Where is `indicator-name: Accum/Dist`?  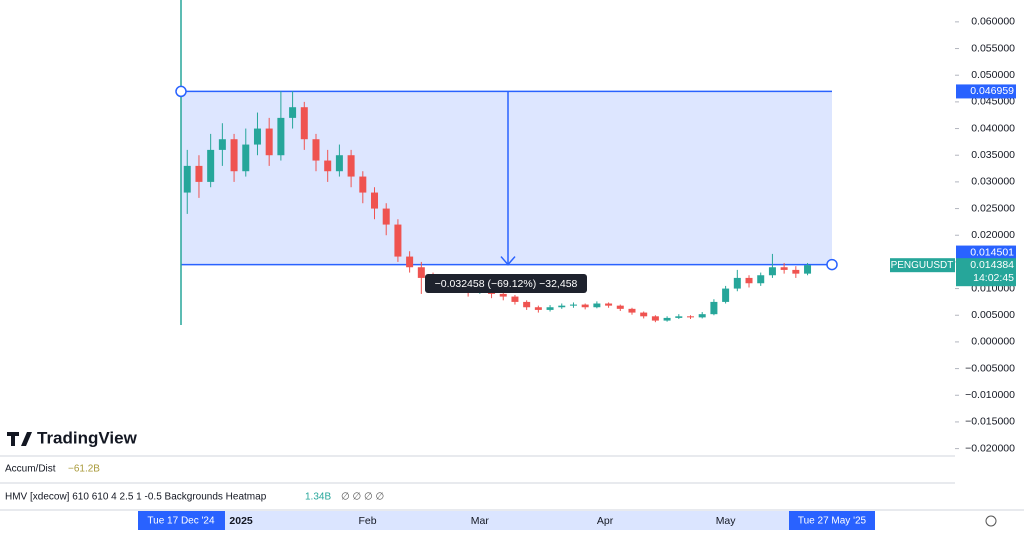 indicator-name: Accum/Dist is located at coordinates (30, 469).